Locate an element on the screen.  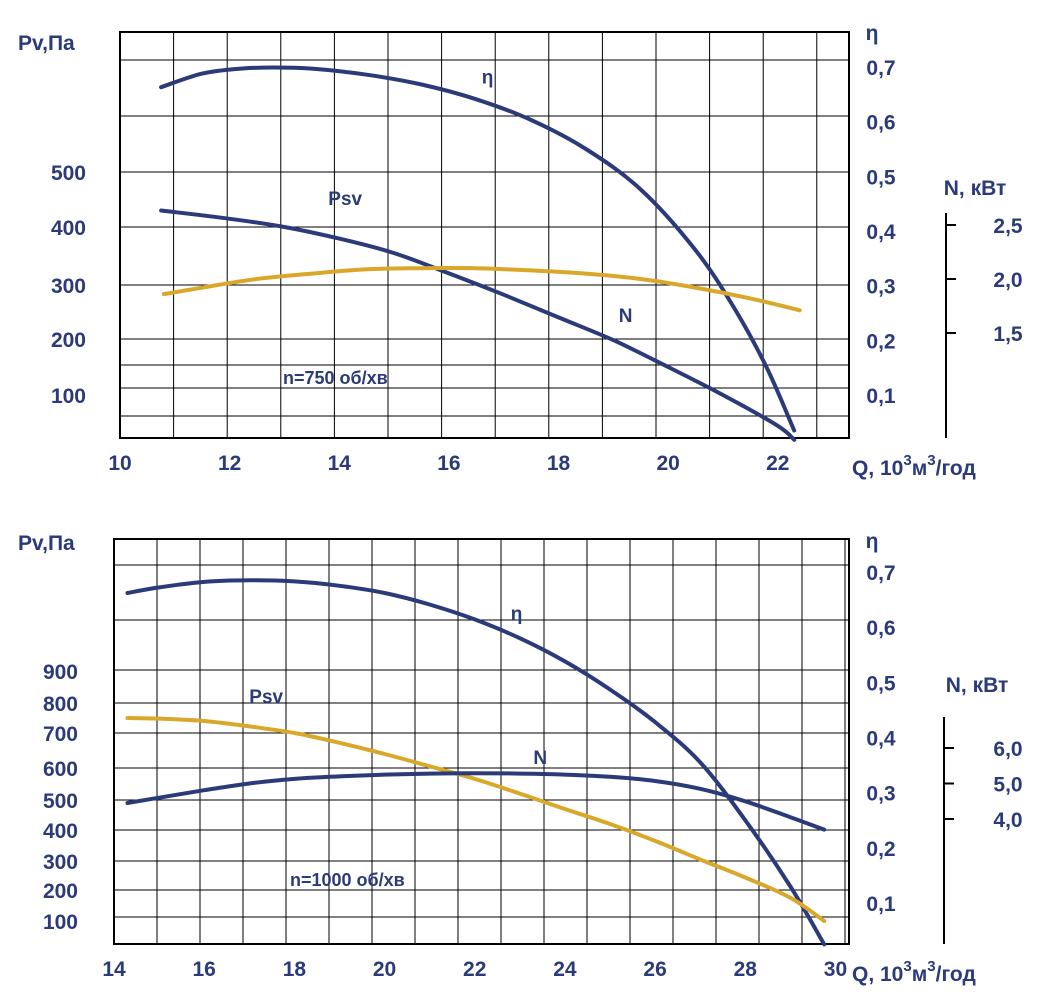
n-axis-tick-label: 5,0 is located at coordinates (1007, 785).